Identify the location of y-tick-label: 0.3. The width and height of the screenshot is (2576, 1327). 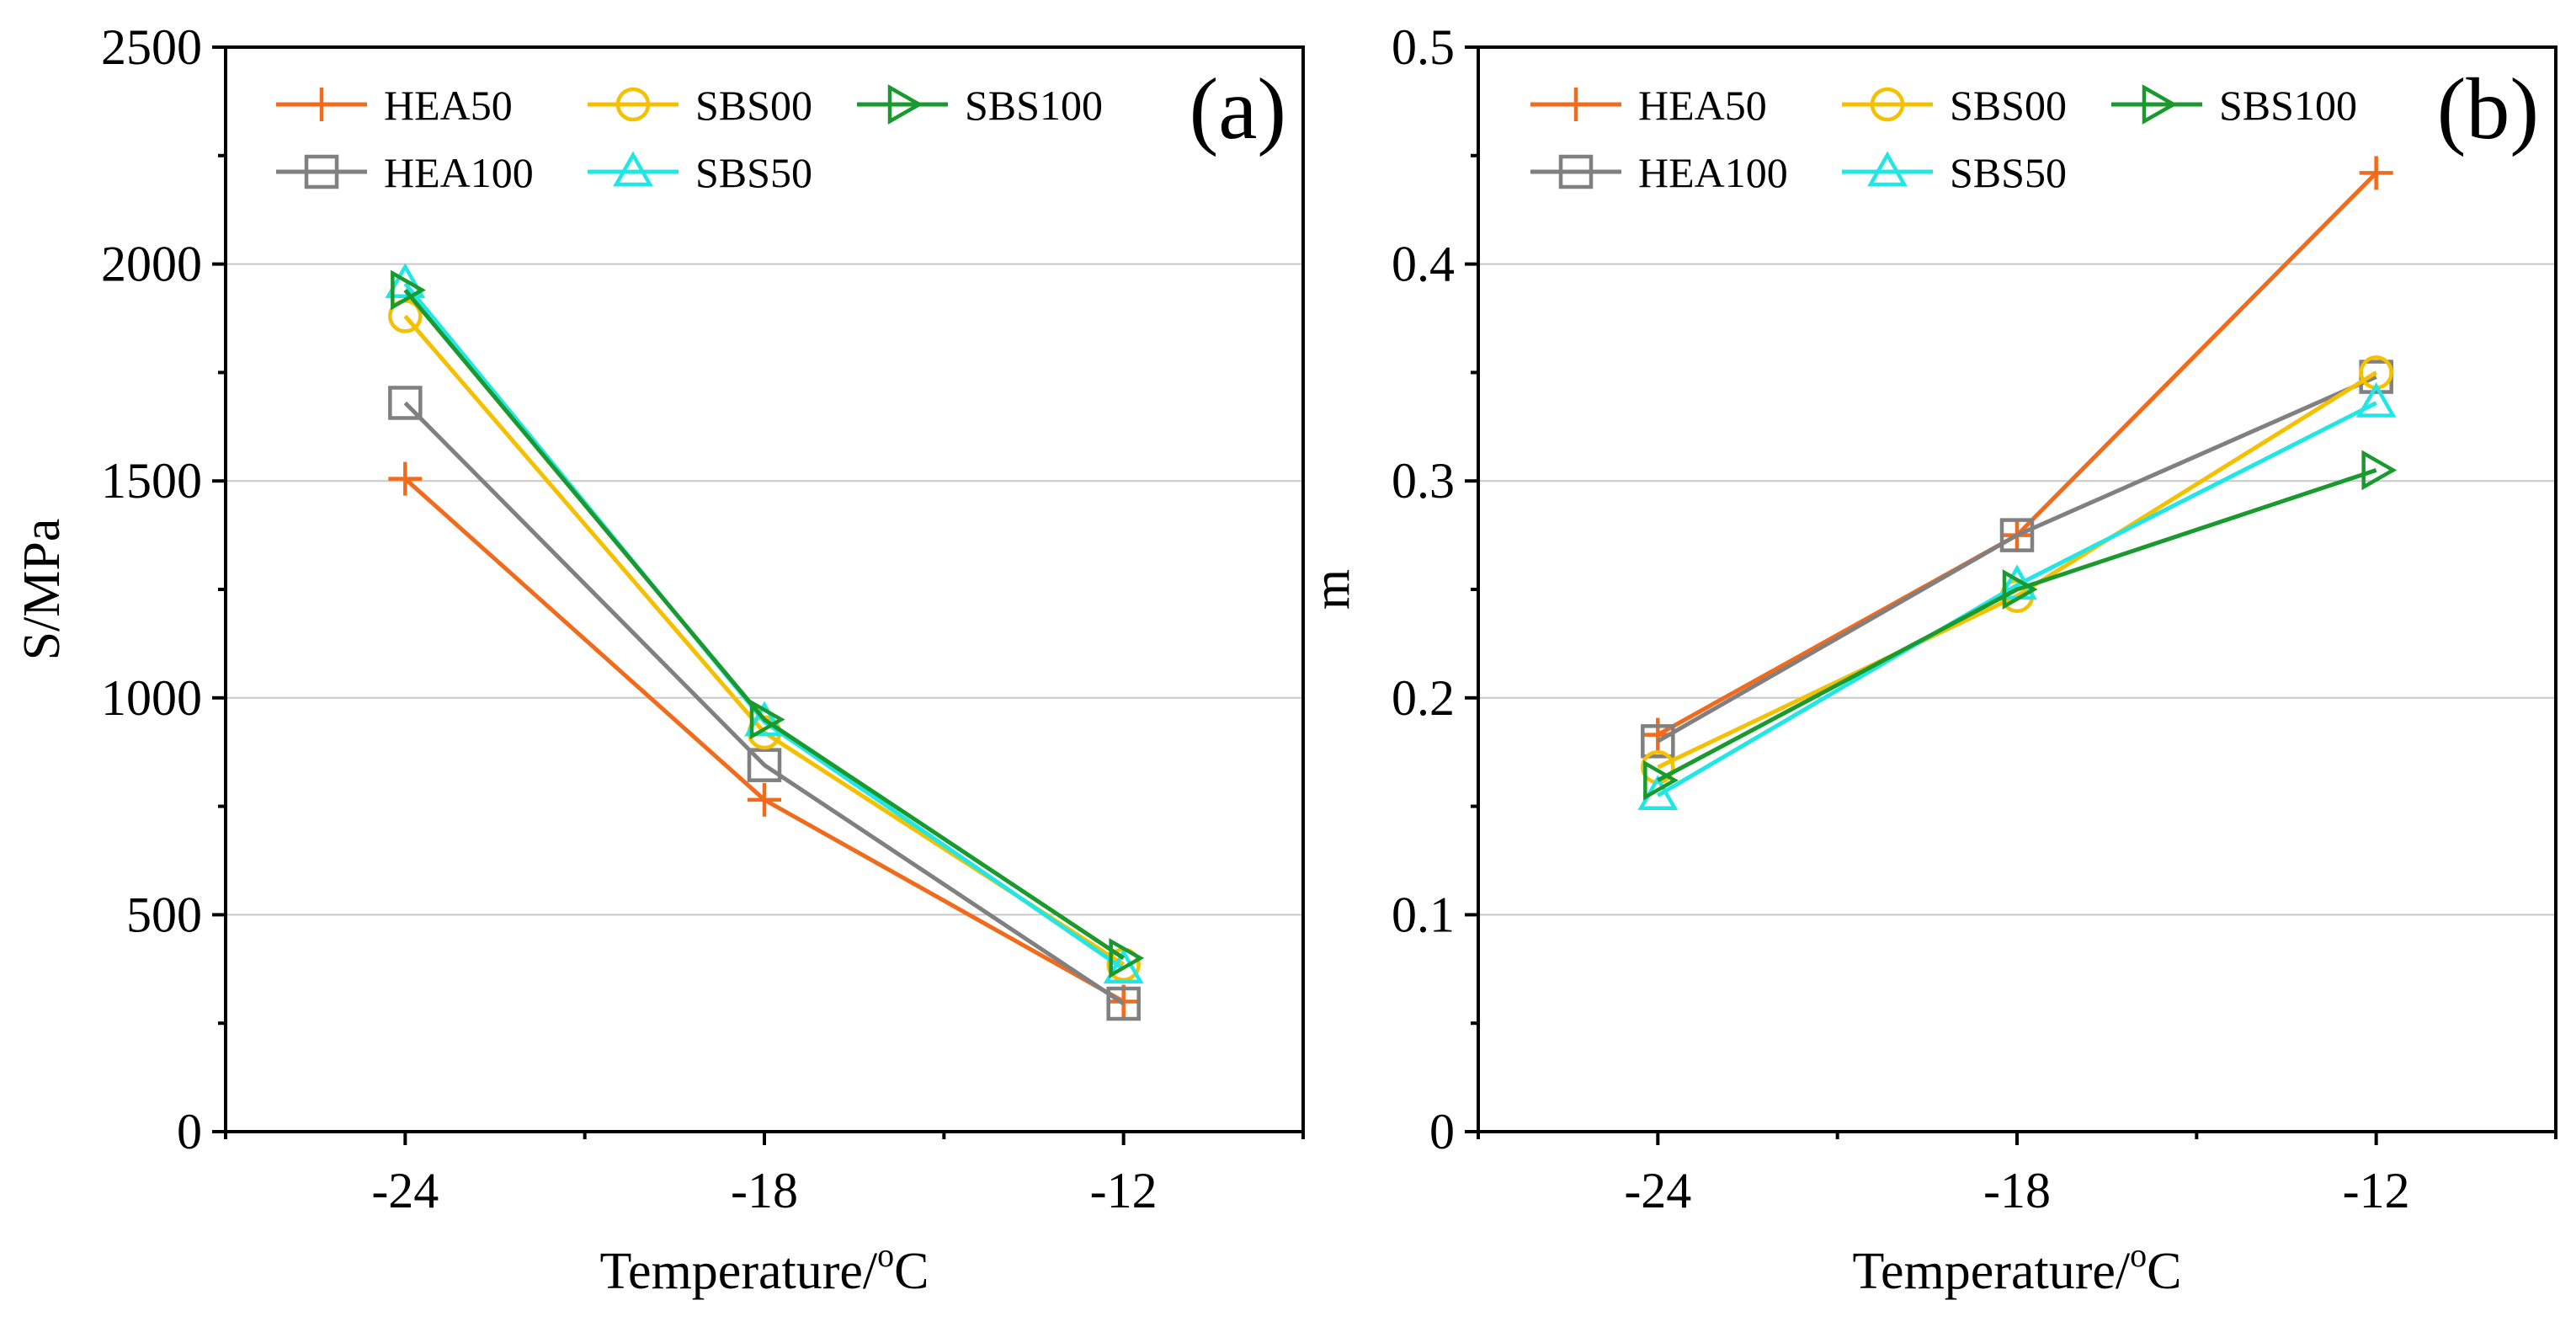
(1424, 481).